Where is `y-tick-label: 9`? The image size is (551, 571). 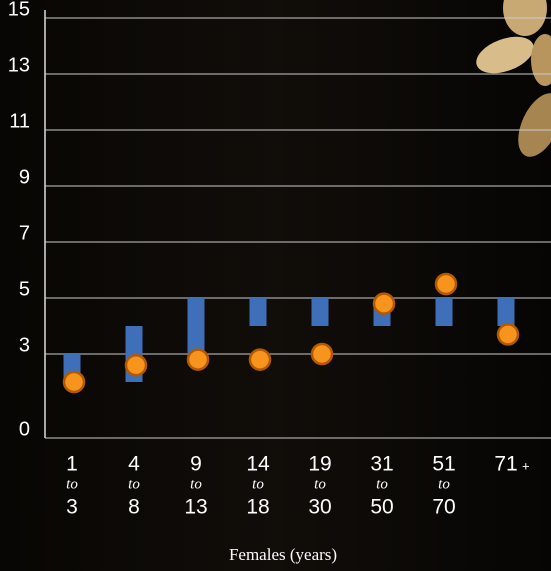
y-tick-label: 9 is located at coordinates (24, 177).